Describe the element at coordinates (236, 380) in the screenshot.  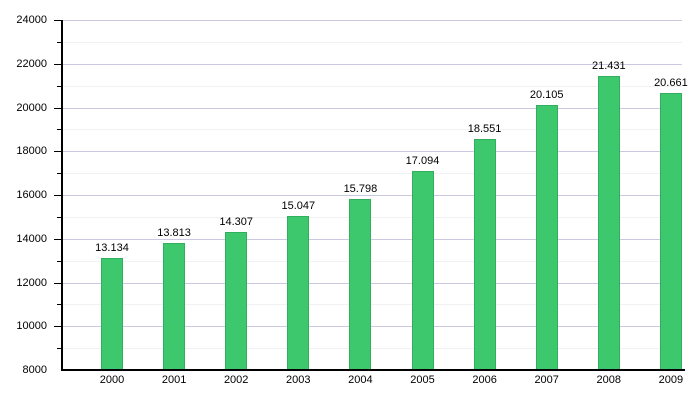
I see `x-tick-label: 2002` at that location.